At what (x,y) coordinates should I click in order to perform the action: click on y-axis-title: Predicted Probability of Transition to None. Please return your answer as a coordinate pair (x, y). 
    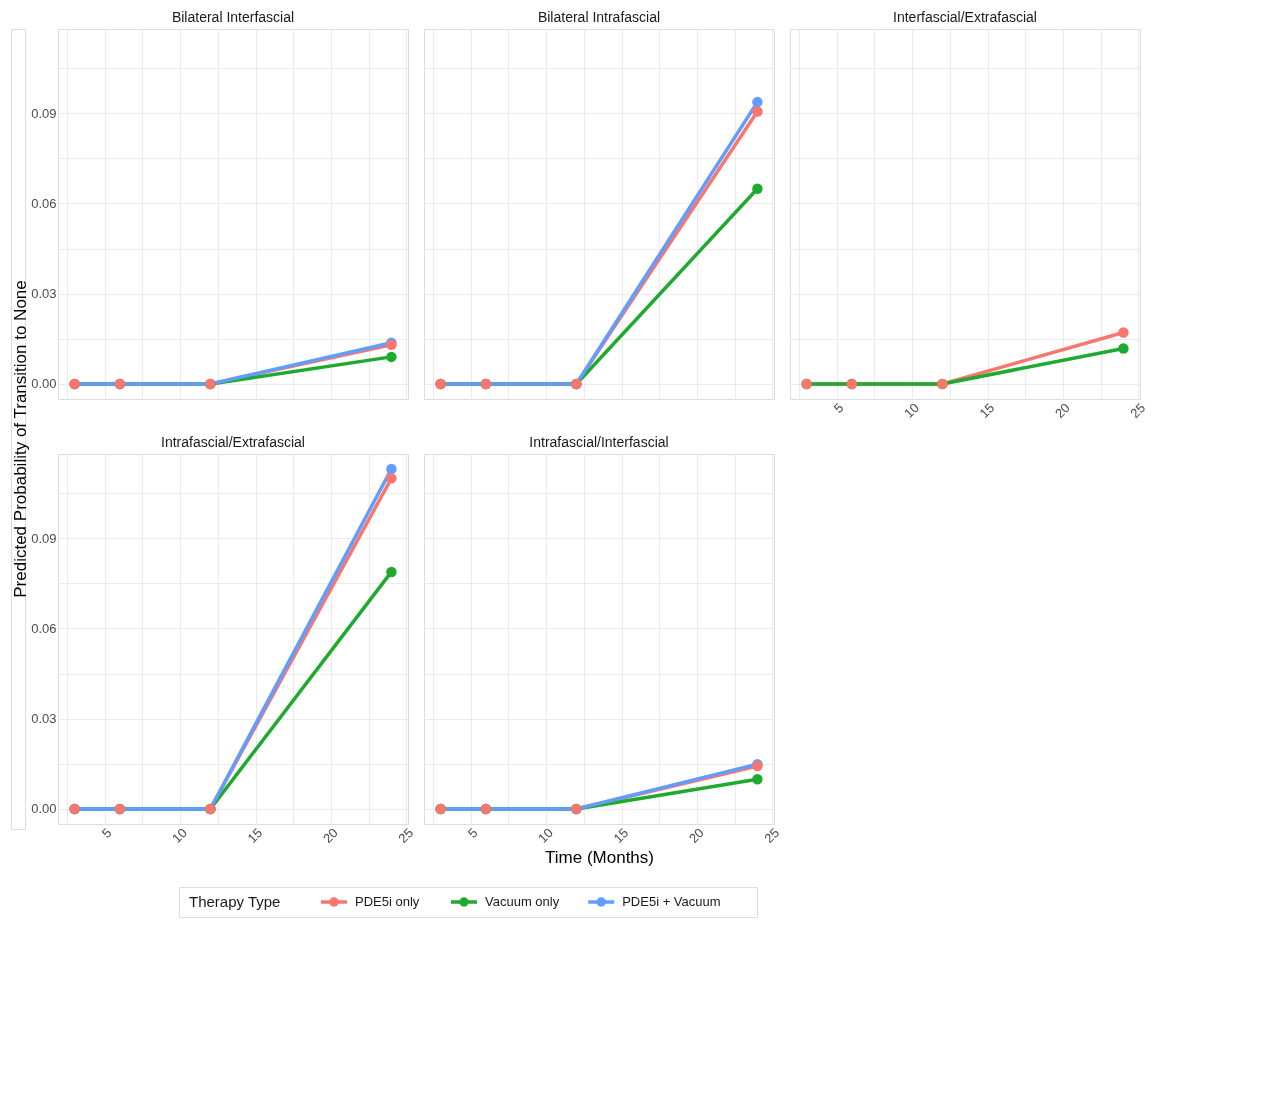
    Looking at the image, I should click on (20, 439).